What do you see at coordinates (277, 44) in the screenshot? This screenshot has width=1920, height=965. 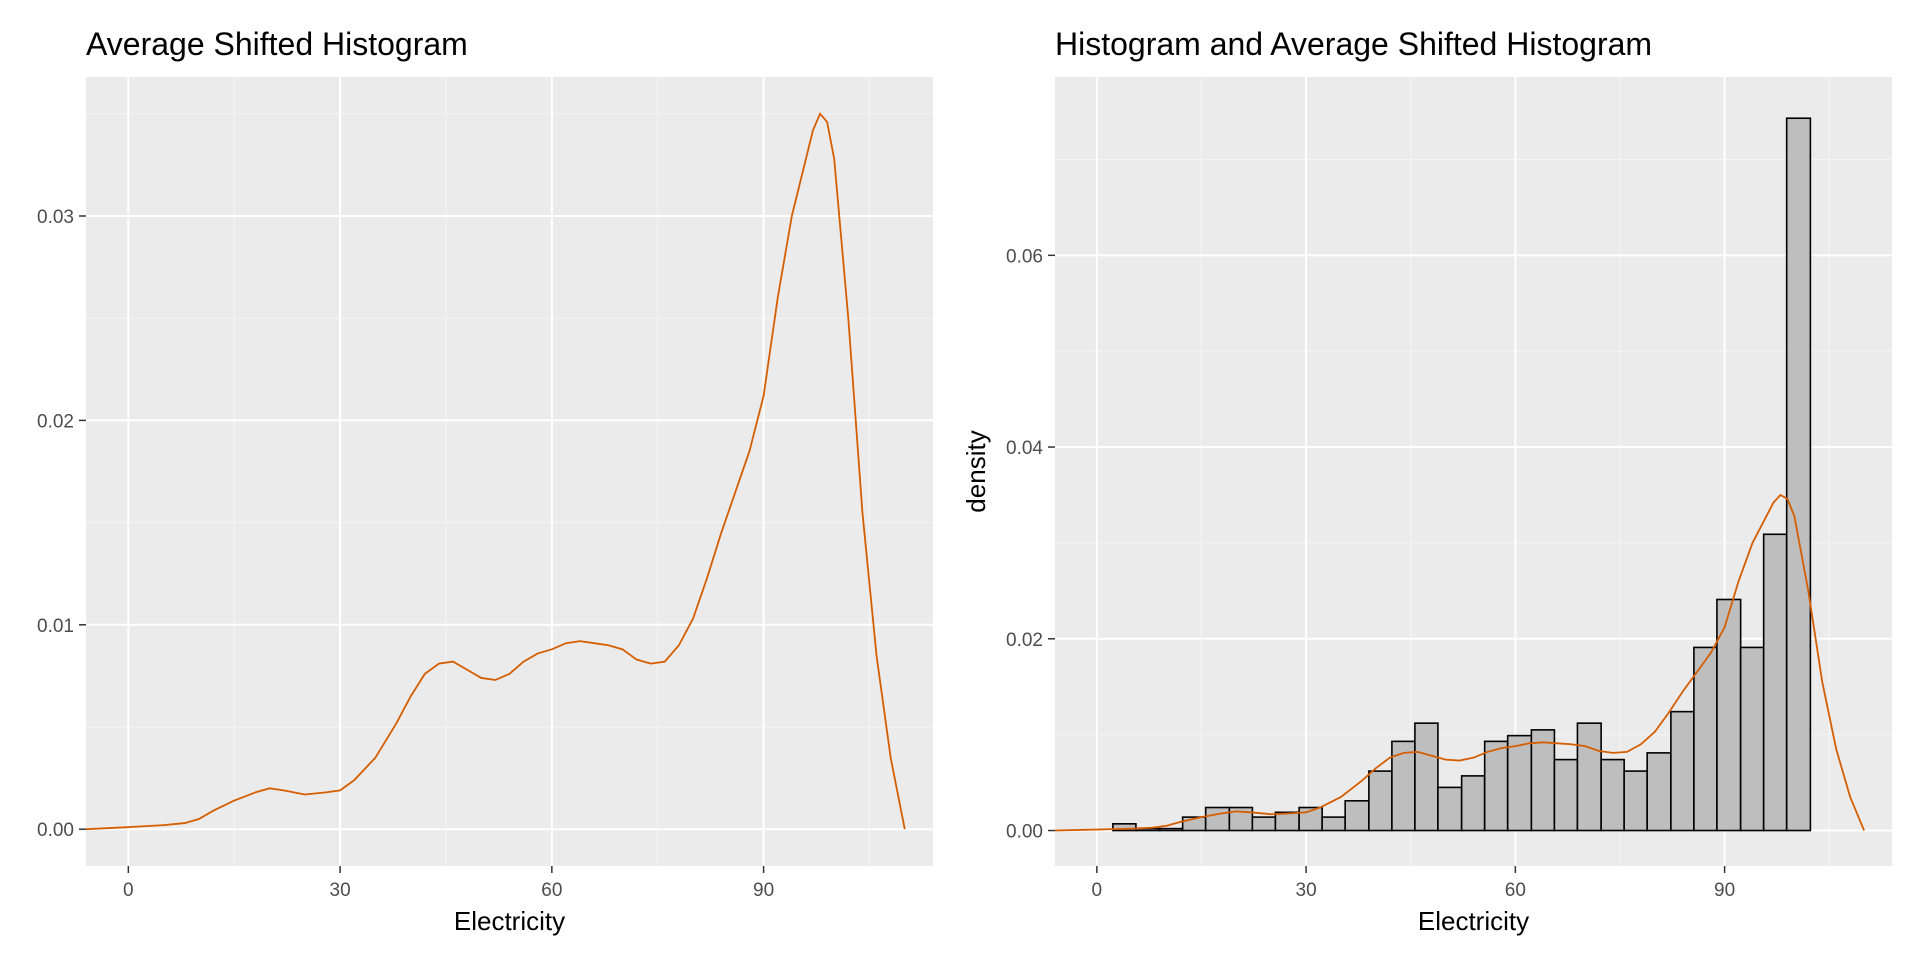 I see `chart-title: Average Shifted Histogram` at bounding box center [277, 44].